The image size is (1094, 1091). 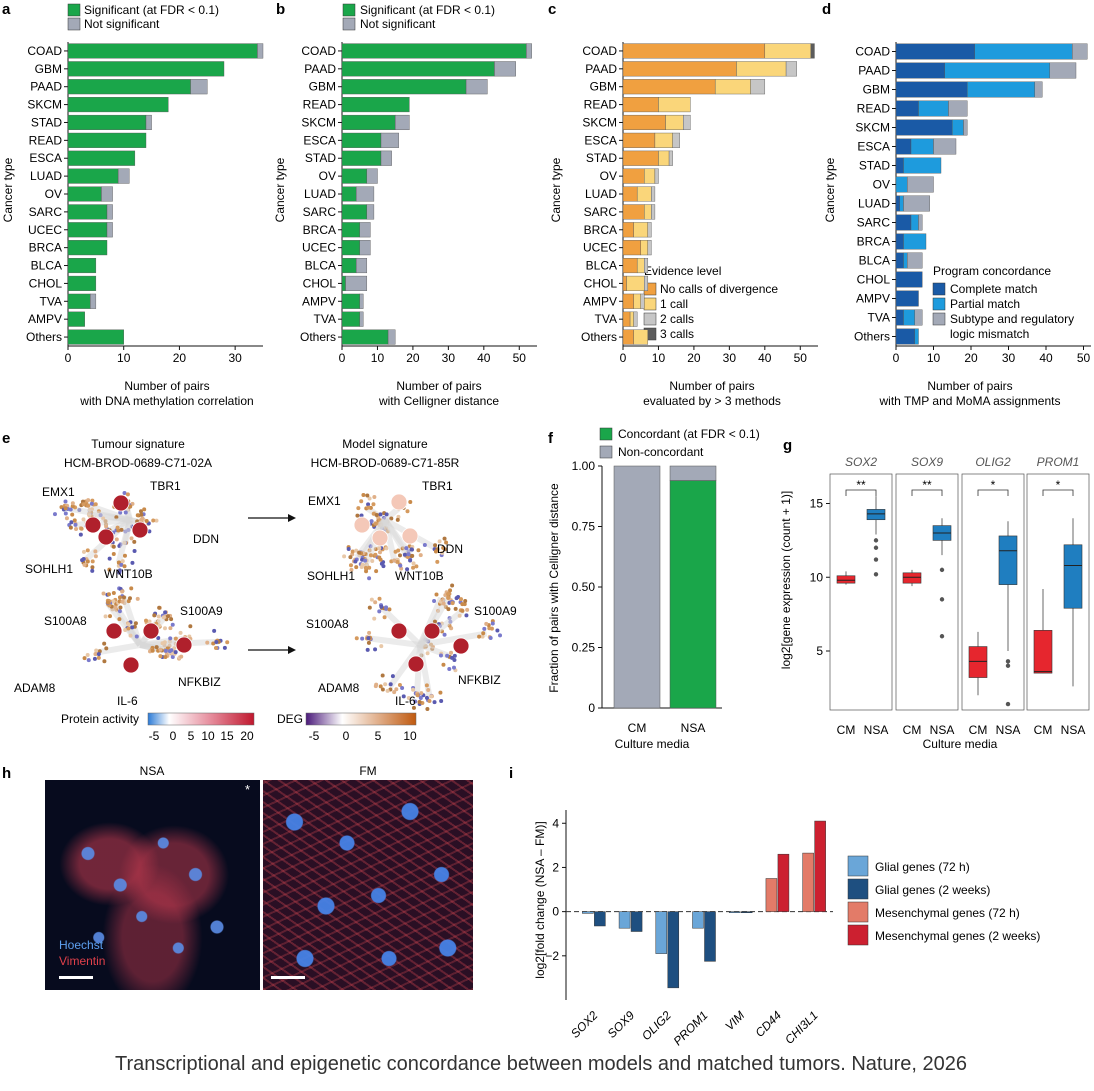 I want to click on x-tick-label-b: 30, so click(x=449, y=358).